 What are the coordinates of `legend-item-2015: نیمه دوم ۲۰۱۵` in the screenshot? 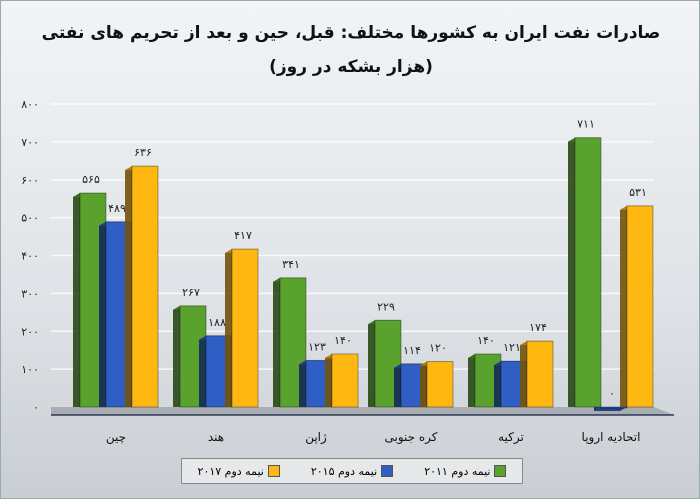 It's located at (352, 471).